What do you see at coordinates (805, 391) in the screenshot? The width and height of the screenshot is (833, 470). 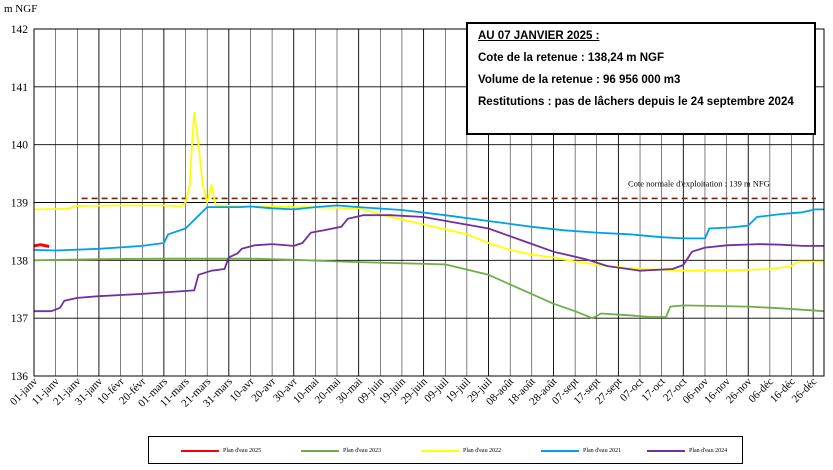 I see `x-tick-label: 26-déc` at bounding box center [805, 391].